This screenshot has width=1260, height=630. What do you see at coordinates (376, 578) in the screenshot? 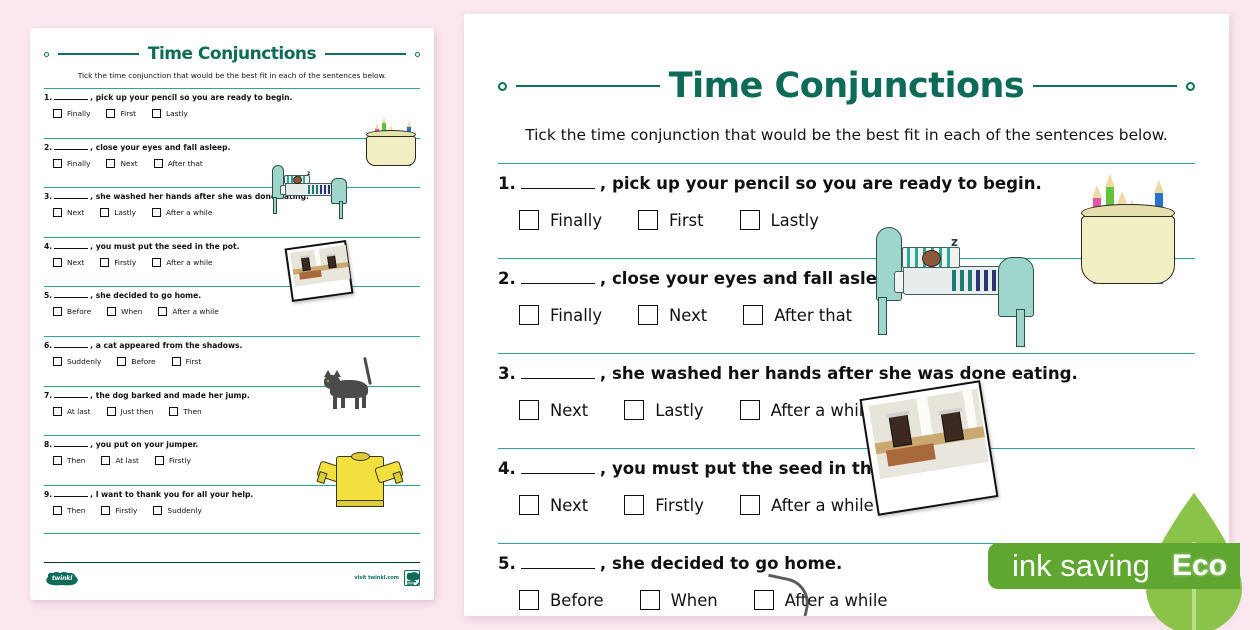
I see `visit-link: visit twinkl.com` at bounding box center [376, 578].